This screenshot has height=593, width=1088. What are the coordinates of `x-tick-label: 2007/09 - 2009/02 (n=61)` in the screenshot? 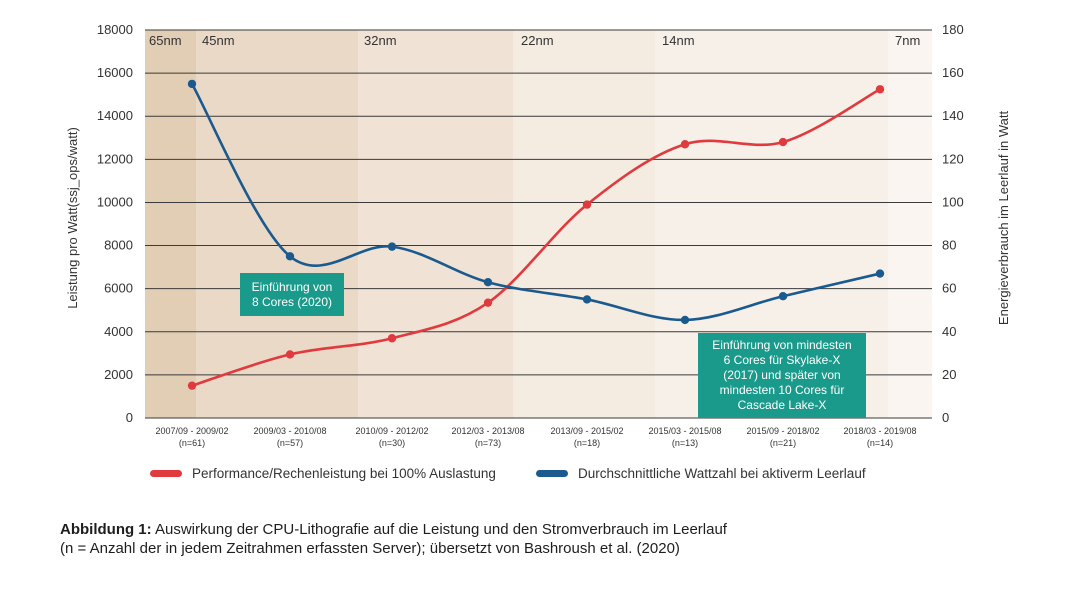 It's located at (191, 437).